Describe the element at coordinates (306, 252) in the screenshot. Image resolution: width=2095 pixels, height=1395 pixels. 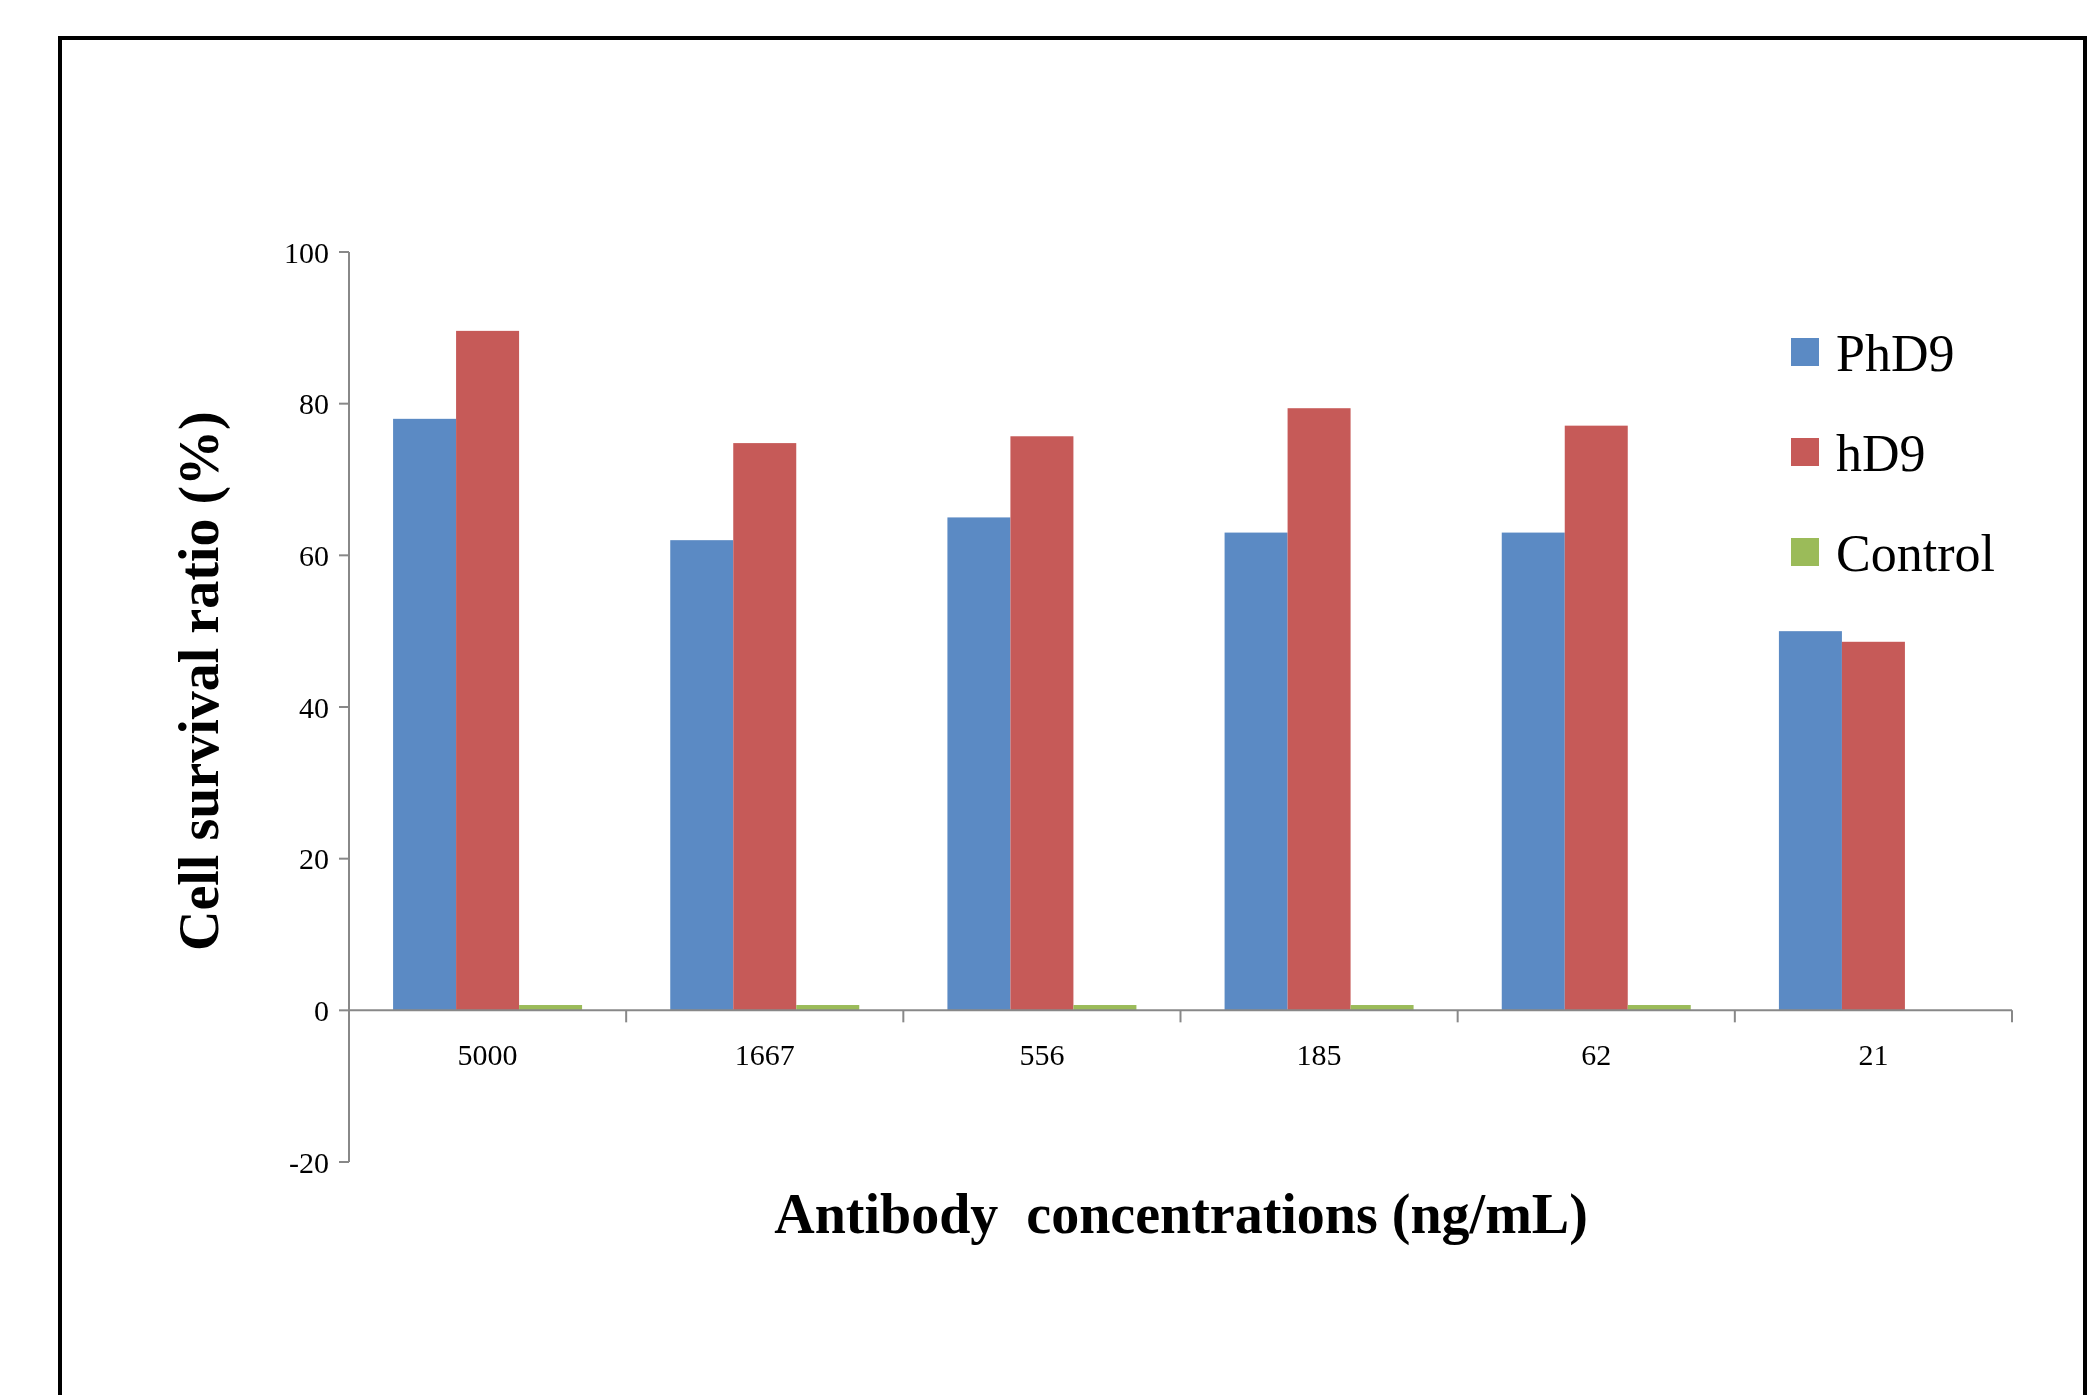
I see `y-tick-label: 100` at that location.